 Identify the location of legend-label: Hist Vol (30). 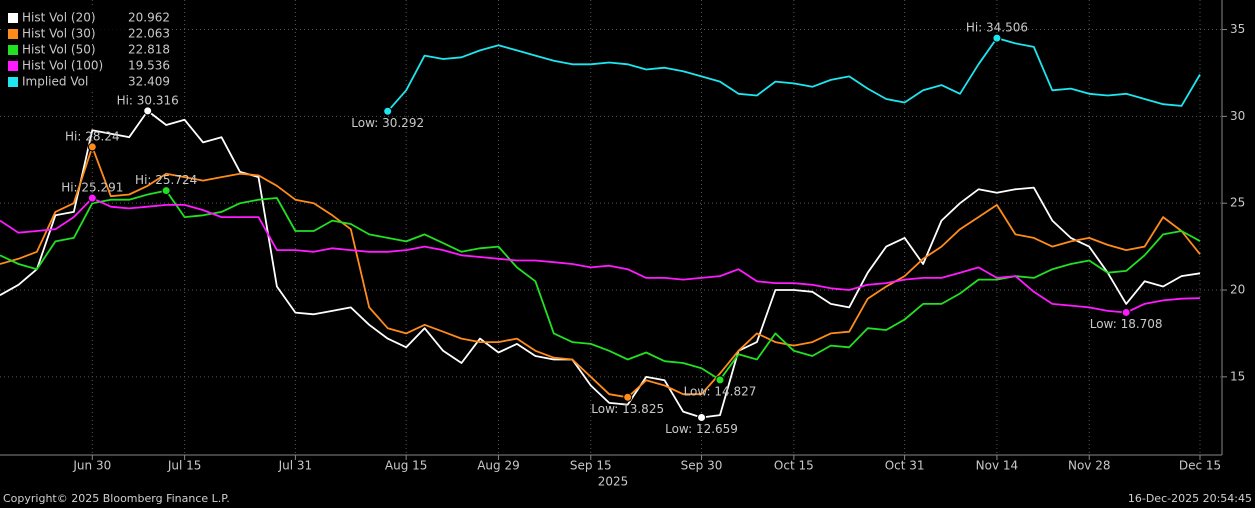
(59, 34).